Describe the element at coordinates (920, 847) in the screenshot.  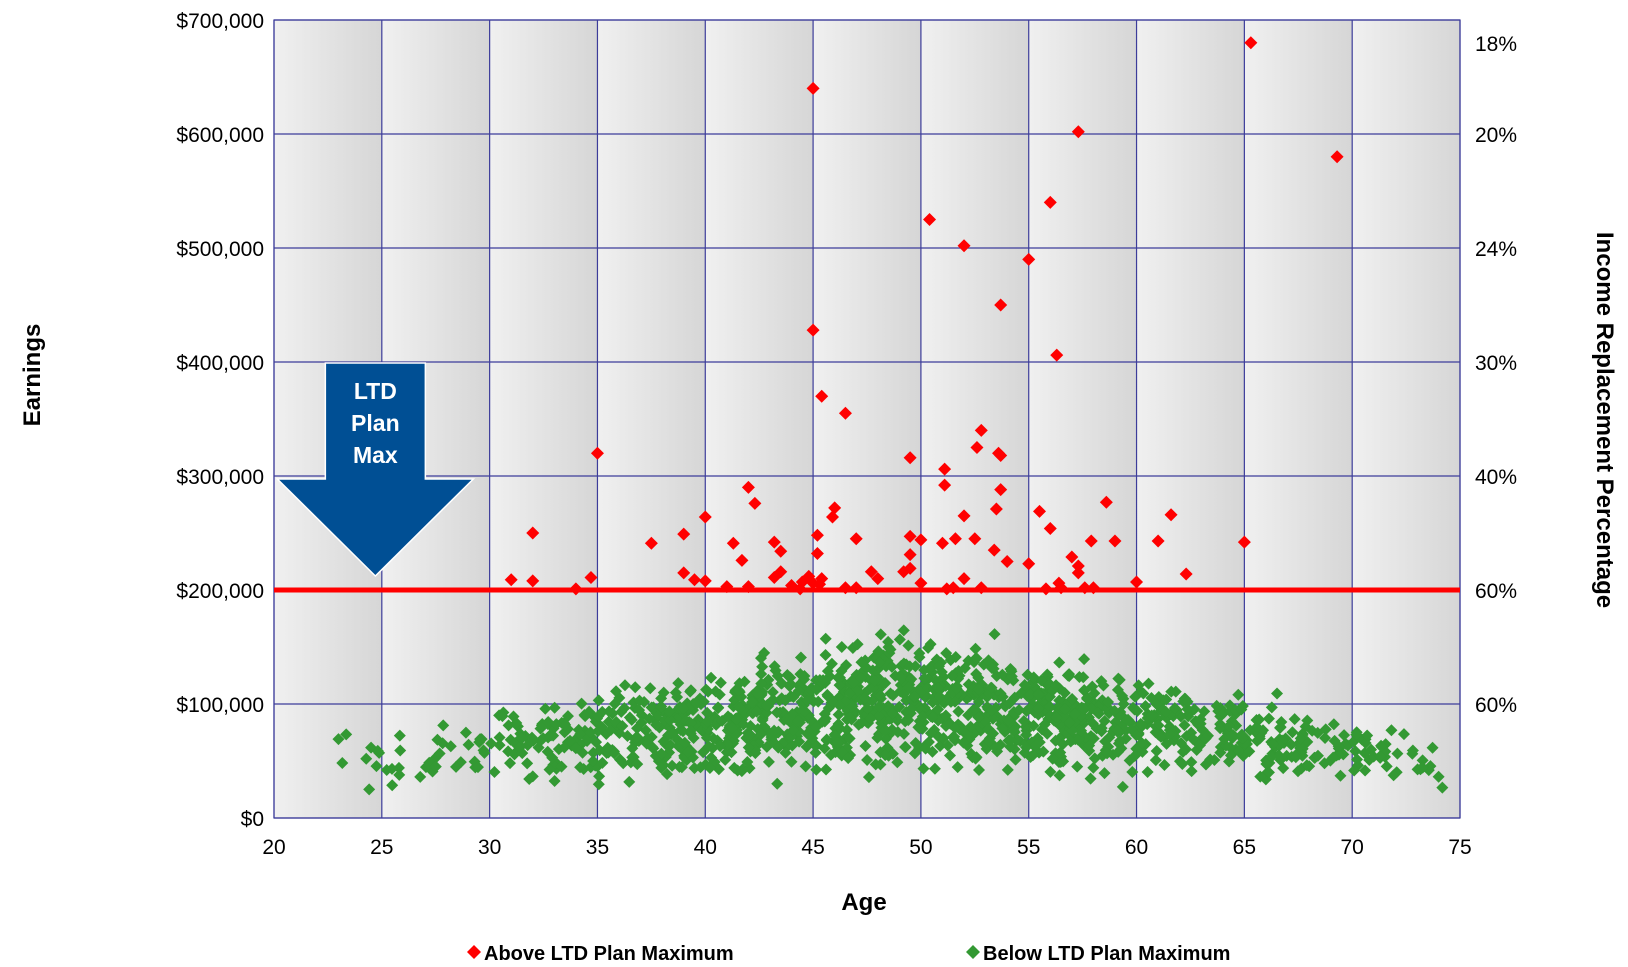
I see `x-tick-label: 50` at that location.